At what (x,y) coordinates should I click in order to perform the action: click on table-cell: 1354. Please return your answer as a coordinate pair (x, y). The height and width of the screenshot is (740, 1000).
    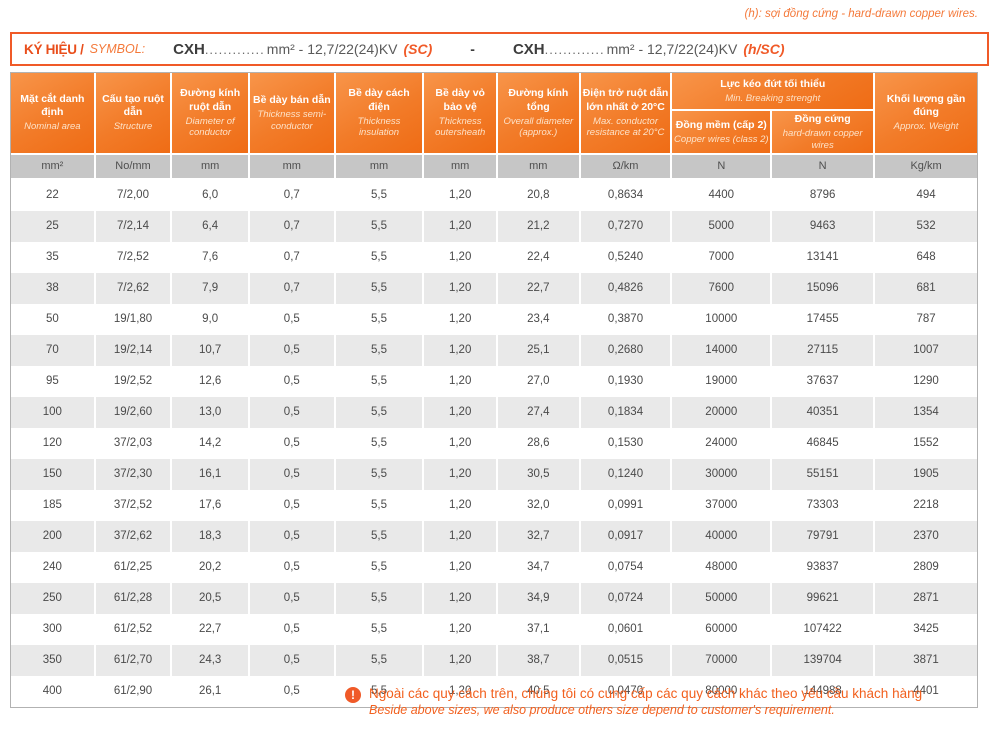
    Looking at the image, I should click on (926, 412).